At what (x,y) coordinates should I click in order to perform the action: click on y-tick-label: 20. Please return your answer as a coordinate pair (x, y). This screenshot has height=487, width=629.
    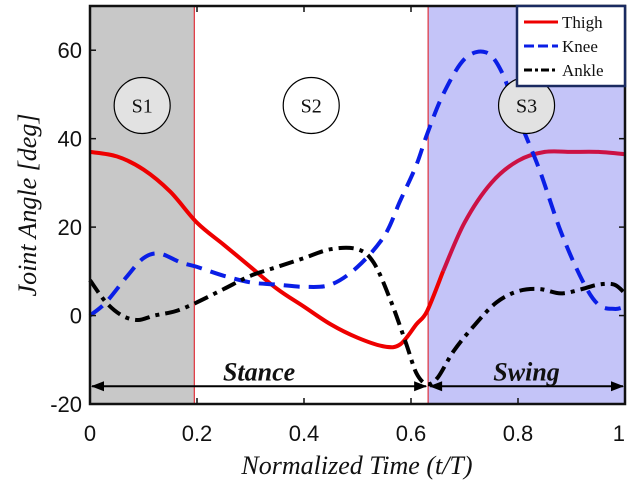
    Looking at the image, I should click on (70, 227).